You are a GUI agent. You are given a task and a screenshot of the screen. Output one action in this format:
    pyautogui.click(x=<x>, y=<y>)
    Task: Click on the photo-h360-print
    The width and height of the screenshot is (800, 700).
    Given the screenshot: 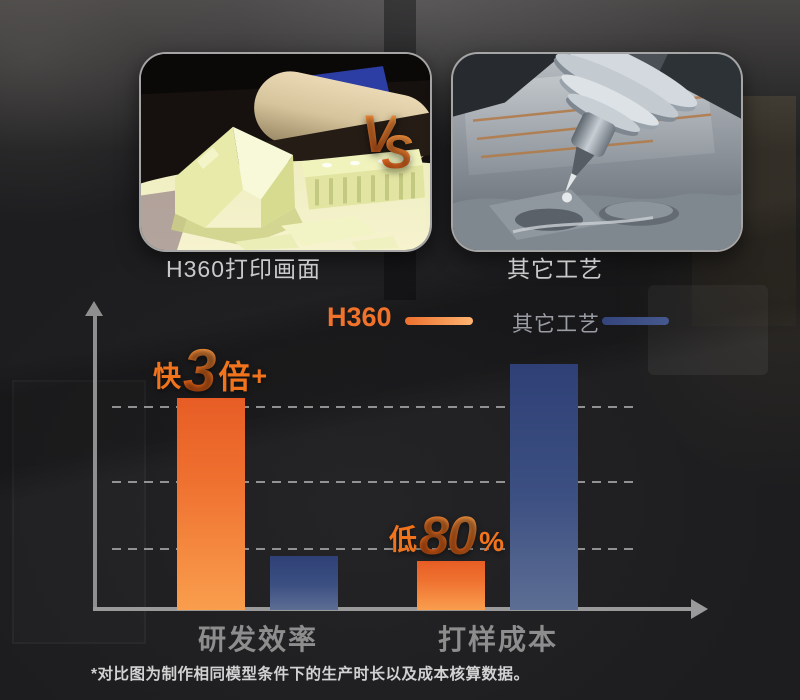 What is the action you would take?
    pyautogui.click(x=285, y=152)
    